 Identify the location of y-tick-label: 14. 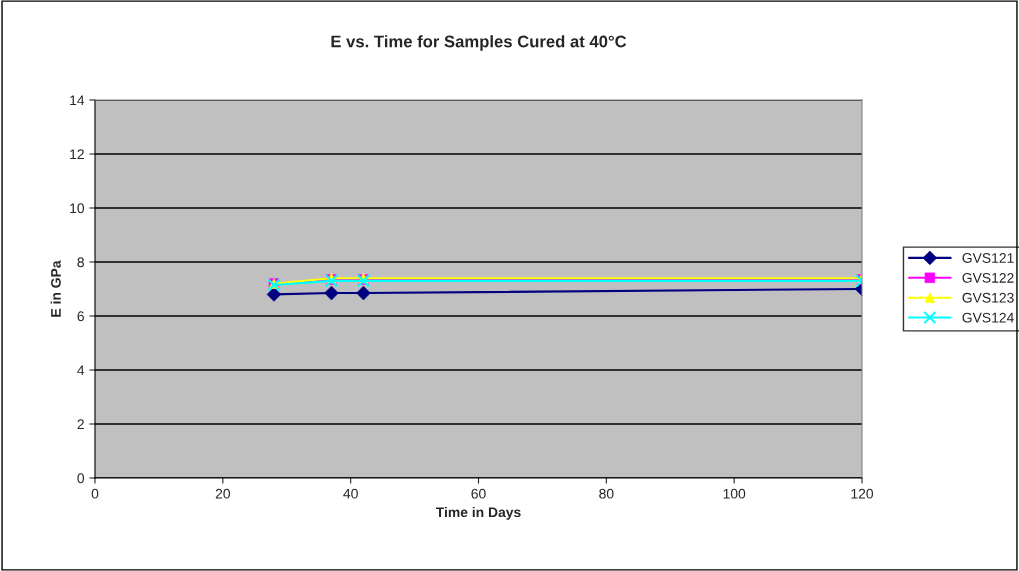
(77, 100).